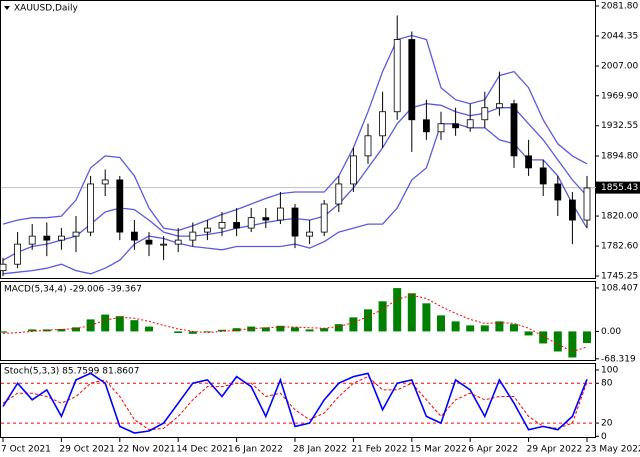 The image size is (640, 457). I want to click on y-tick-label: 80, so click(607, 384).